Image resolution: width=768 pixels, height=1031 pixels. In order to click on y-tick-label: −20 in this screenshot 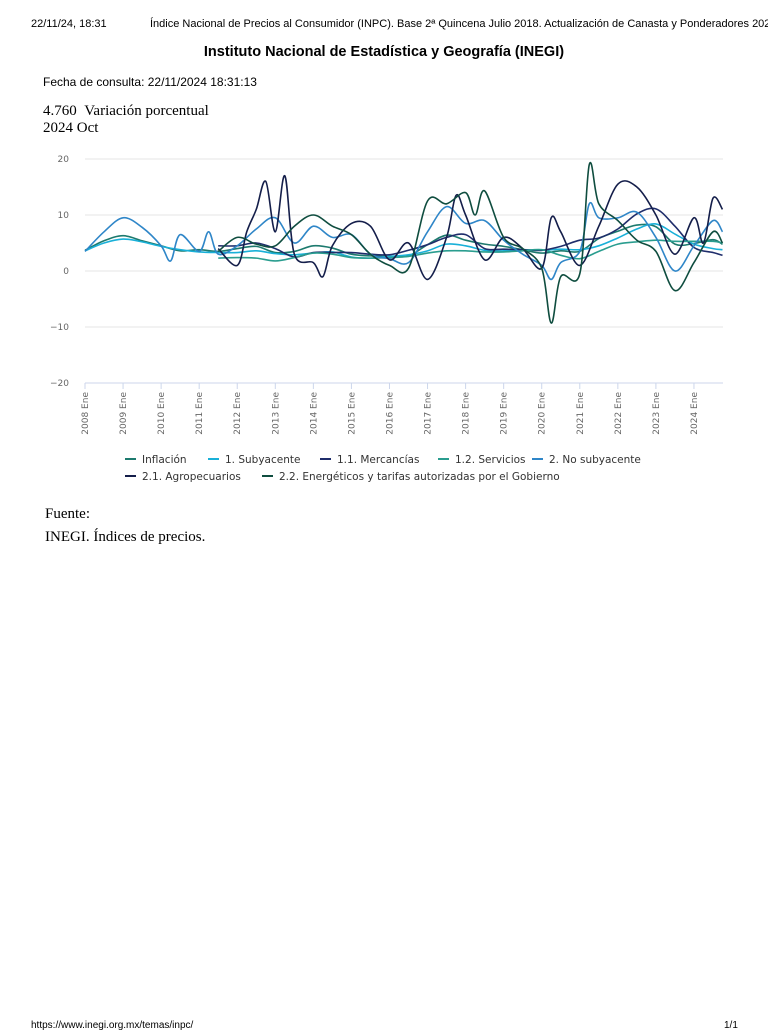, I will do `click(59, 384)`.